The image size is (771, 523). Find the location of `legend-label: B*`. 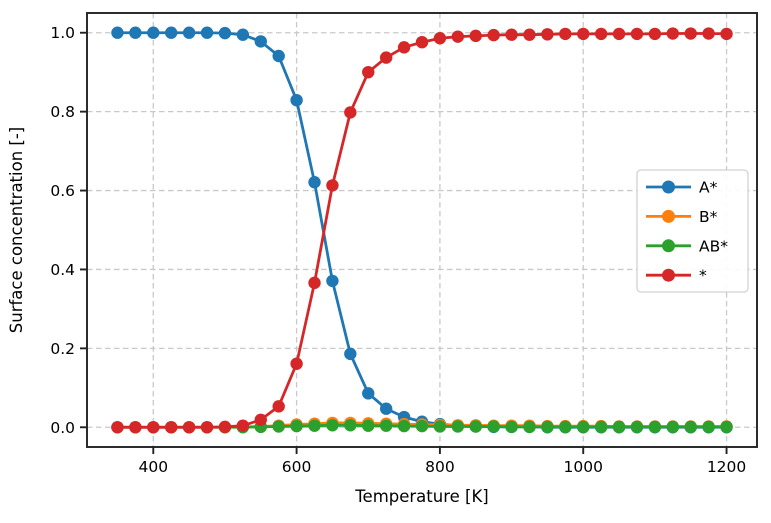

legend-label: B* is located at coordinates (708, 217).